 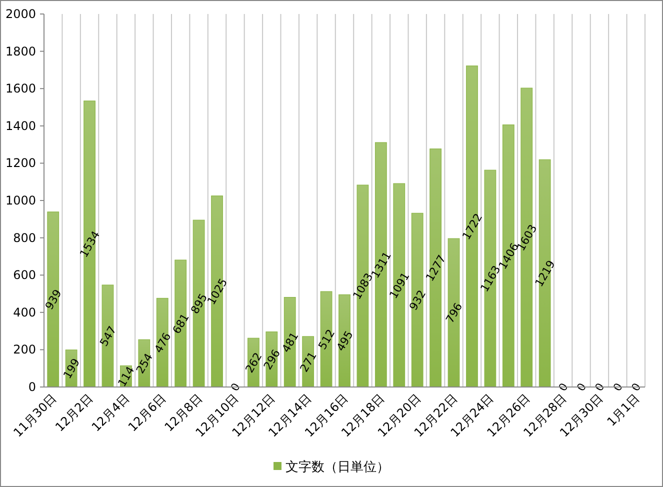 I want to click on data-label: 481, so click(x=290, y=342).